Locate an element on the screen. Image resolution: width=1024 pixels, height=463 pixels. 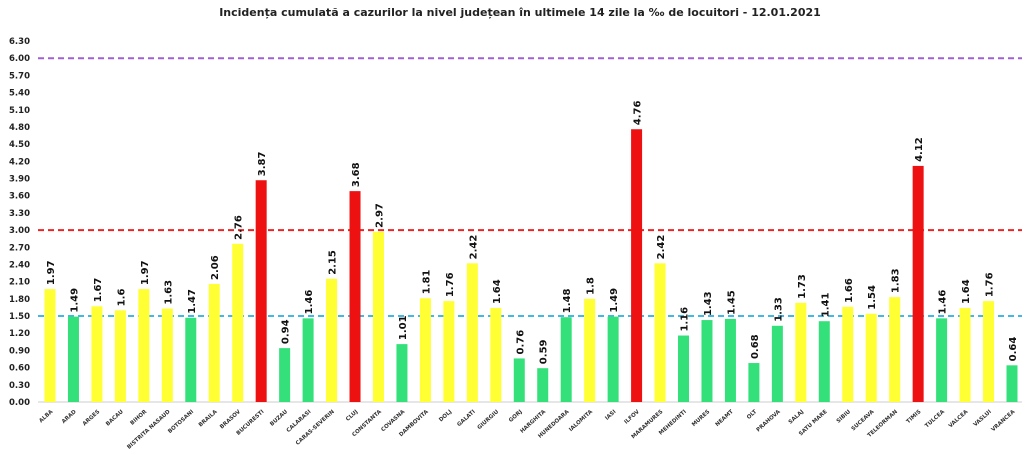
data-label: 2.76 is located at coordinates (239, 227).